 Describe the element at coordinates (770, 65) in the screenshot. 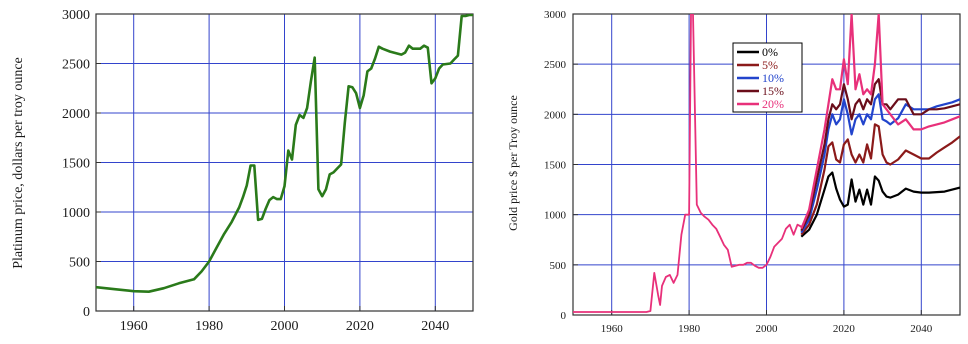

I see `legend-label: 5%` at that location.